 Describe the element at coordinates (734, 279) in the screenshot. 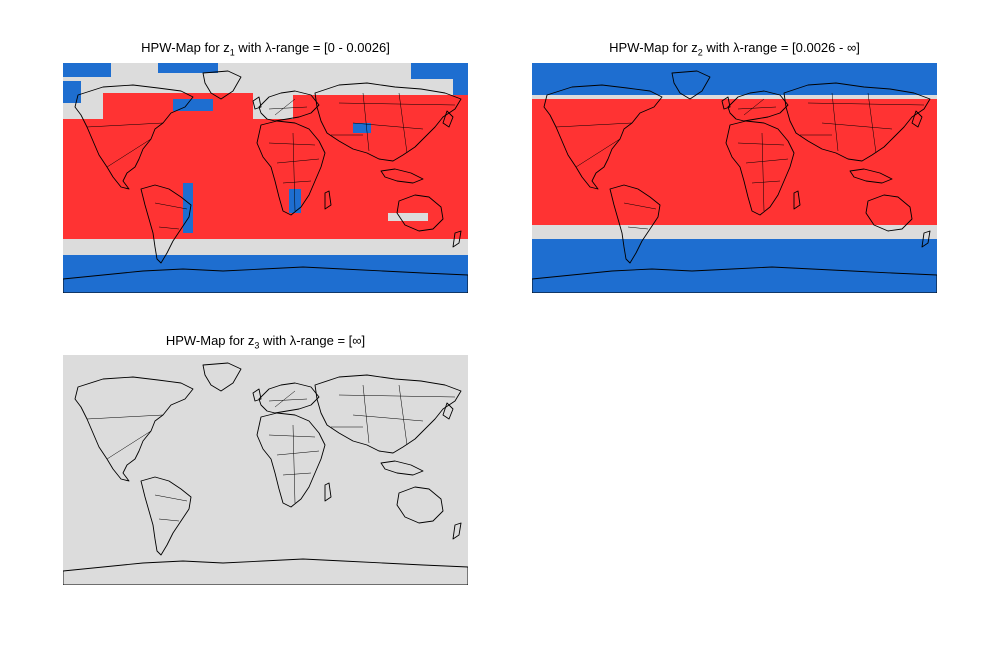

I see `map2-antarctica-outline` at that location.